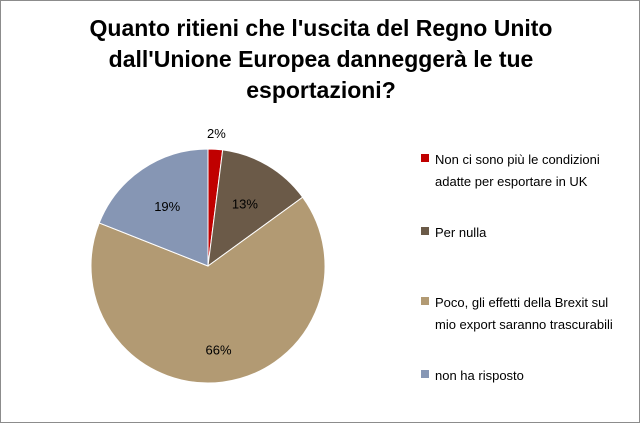 The height and width of the screenshot is (423, 640). Describe the element at coordinates (479, 375) in the screenshot. I see `legend-label: non ha risposto` at that location.